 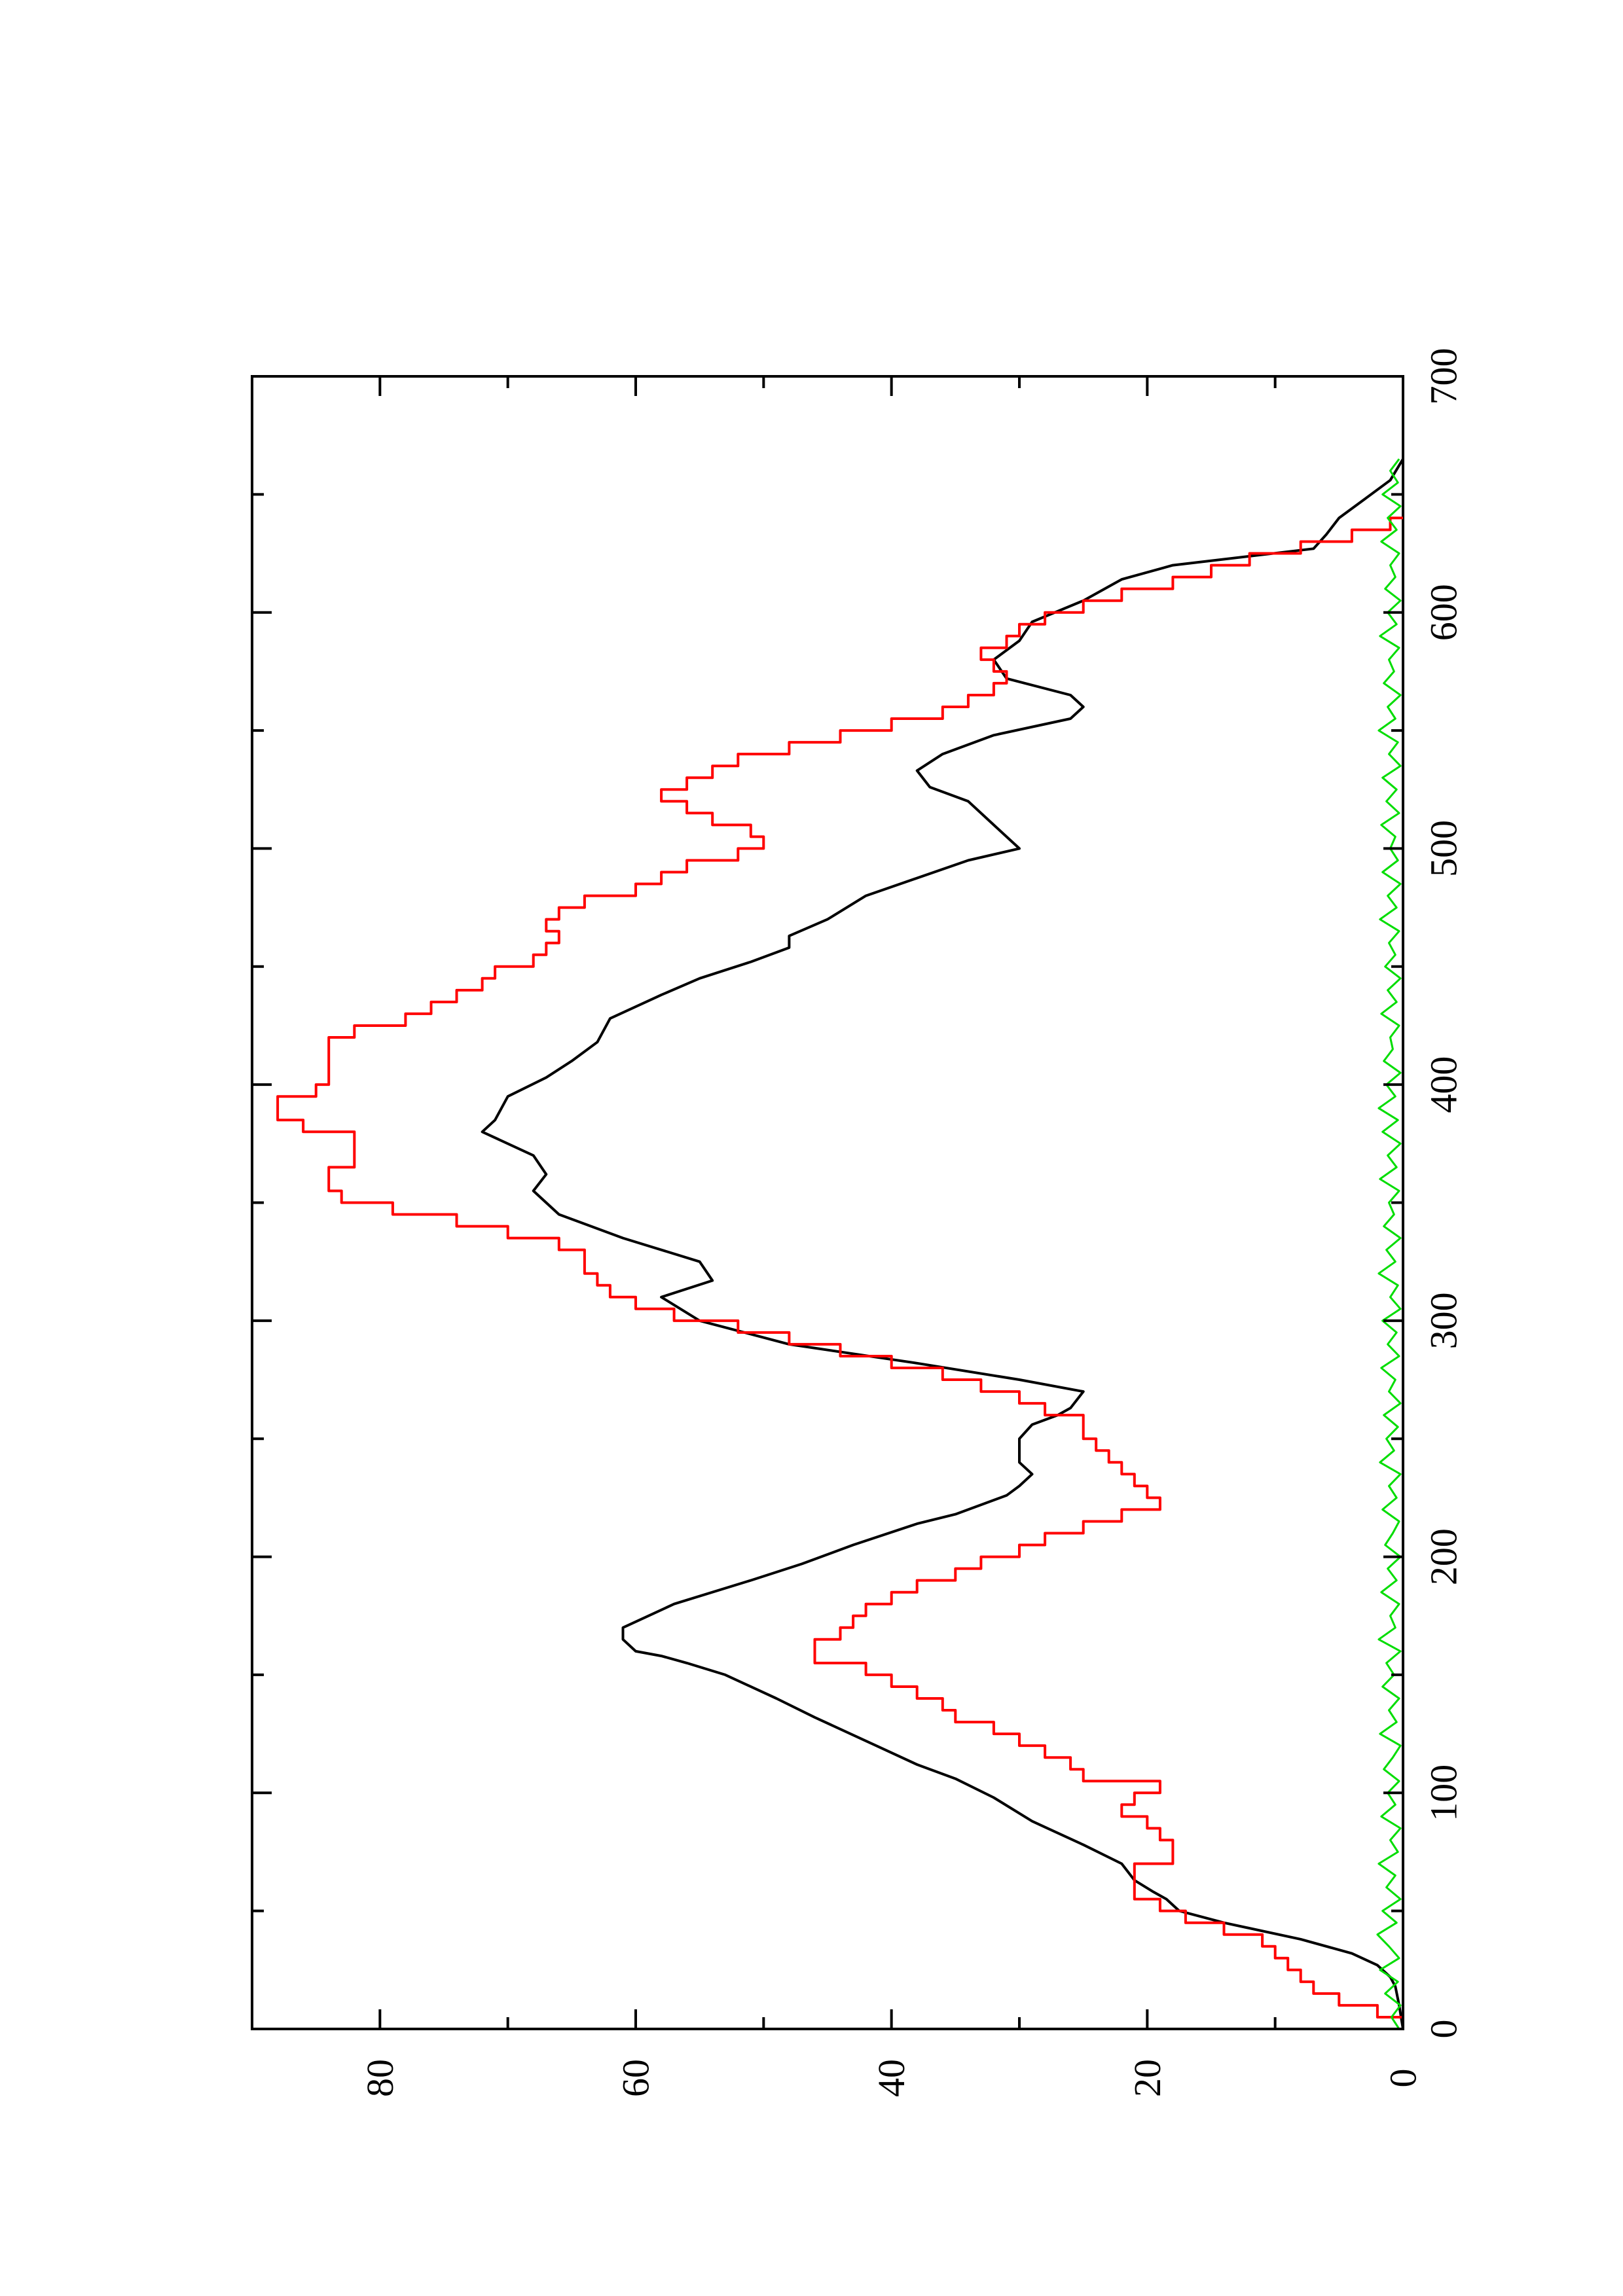 What do you see at coordinates (1403, 2078) in the screenshot?
I see `y-tick-label: 0` at bounding box center [1403, 2078].